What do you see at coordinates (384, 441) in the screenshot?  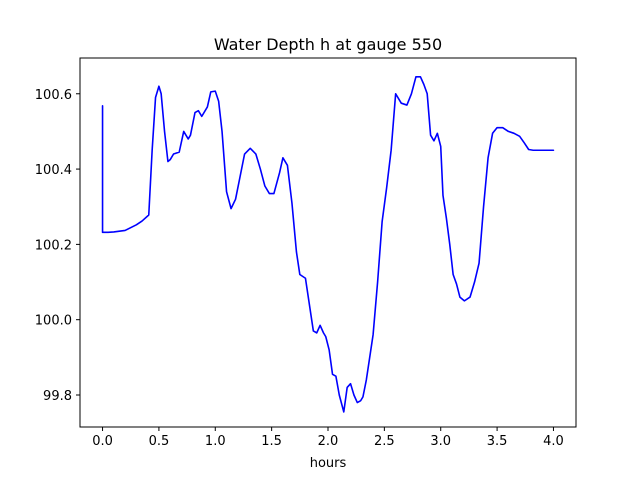 I see `x-tick-label: 2.5` at bounding box center [384, 441].